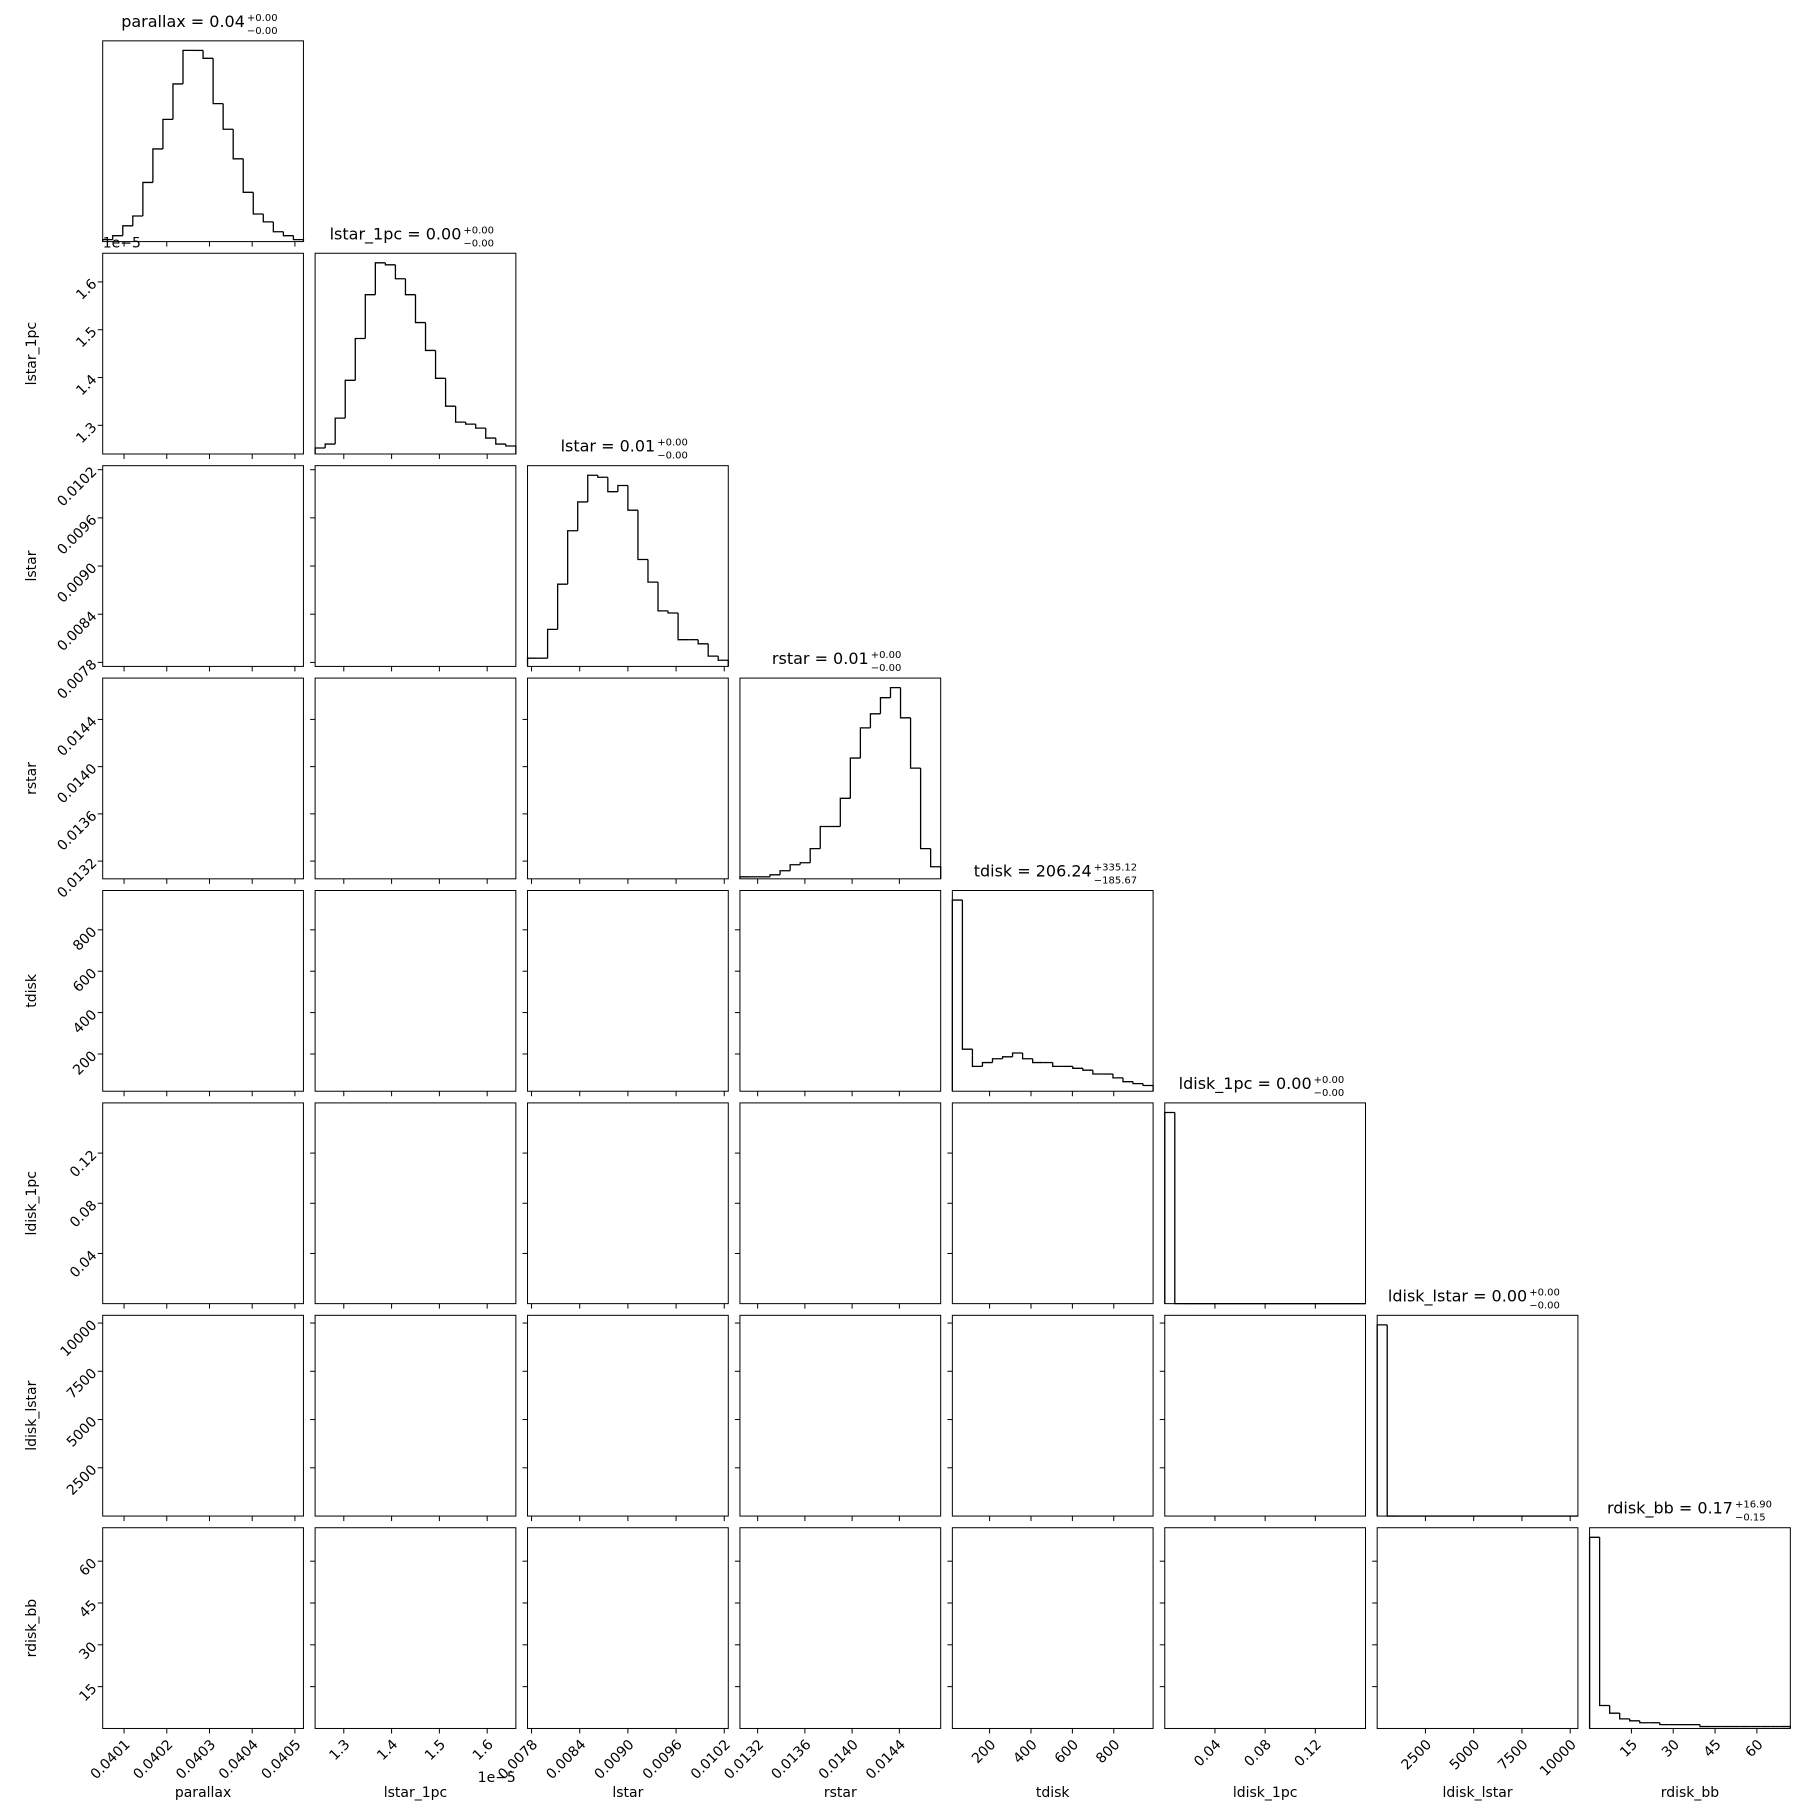 This screenshot has height=1809, width=1809. What do you see at coordinates (239, 1760) in the screenshot?
I see `x-tick-label: 0.0404` at bounding box center [239, 1760].